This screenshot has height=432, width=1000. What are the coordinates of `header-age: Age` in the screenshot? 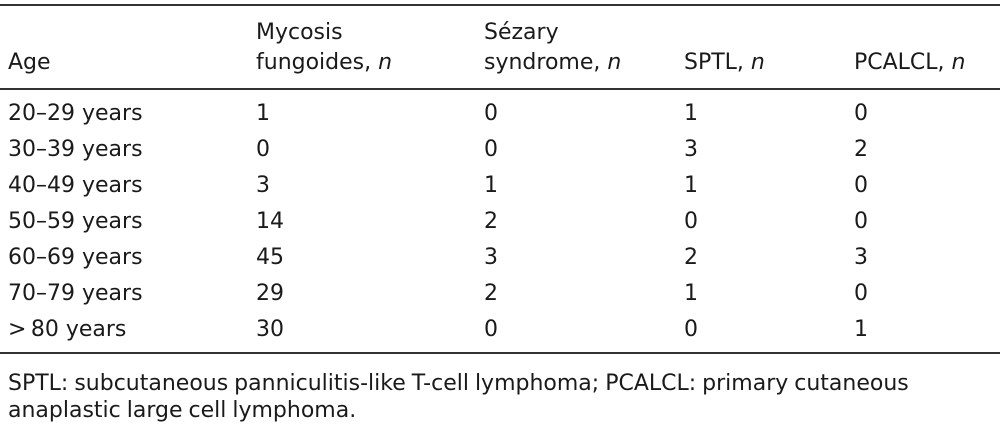 It's located at (128, 47).